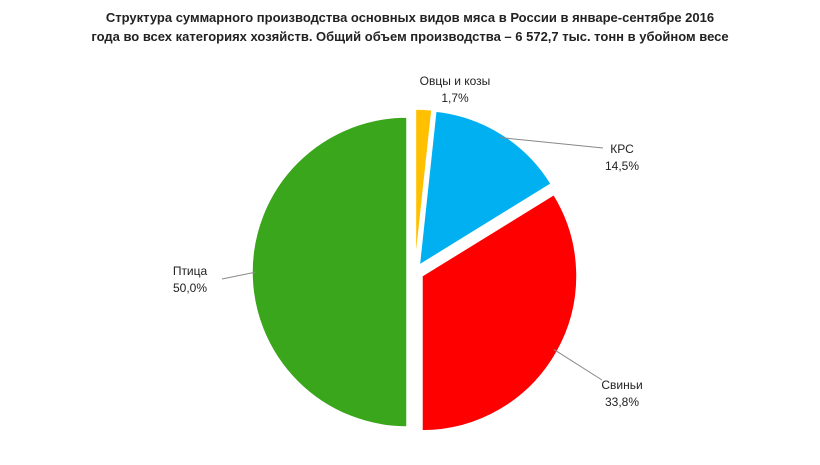  What do you see at coordinates (455, 81) in the screenshot?
I see `slice-label: Овцы и козы` at bounding box center [455, 81].